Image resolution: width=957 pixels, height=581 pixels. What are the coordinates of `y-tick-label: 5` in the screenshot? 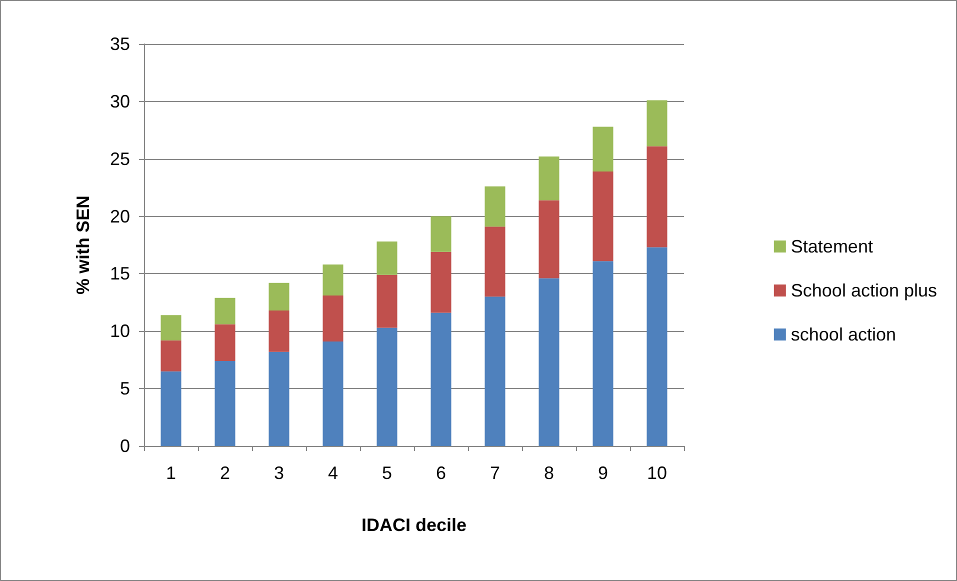 It's located at (125, 388).